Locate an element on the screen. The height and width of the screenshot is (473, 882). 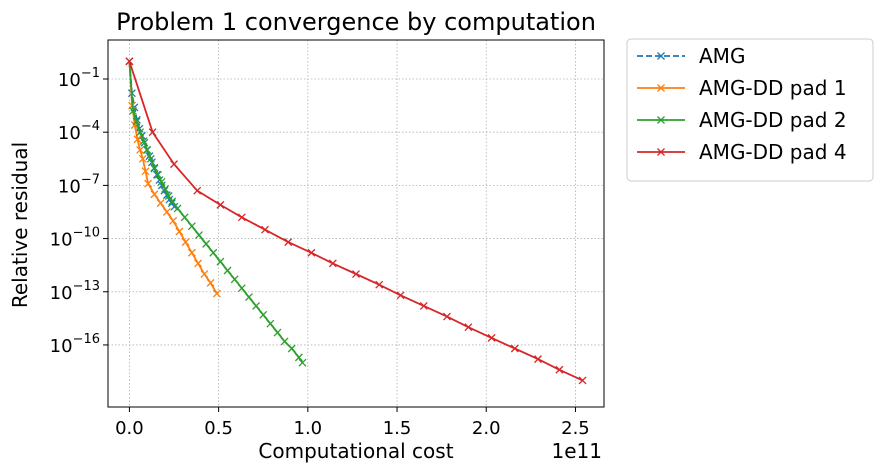
legend-item: AMG-DD pad 4 is located at coordinates (742, 152).